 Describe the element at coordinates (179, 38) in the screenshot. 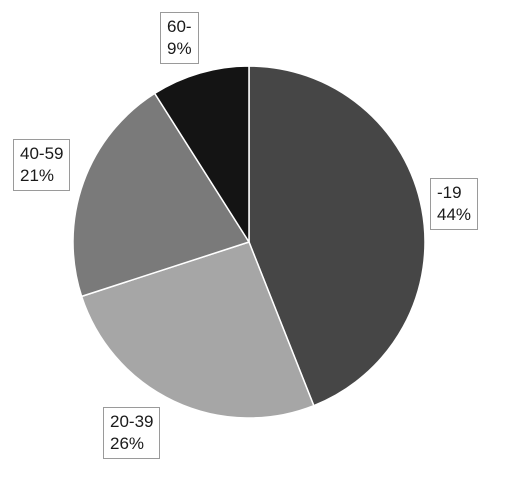

I see `slice-label-60-plus: 60- 9%` at that location.